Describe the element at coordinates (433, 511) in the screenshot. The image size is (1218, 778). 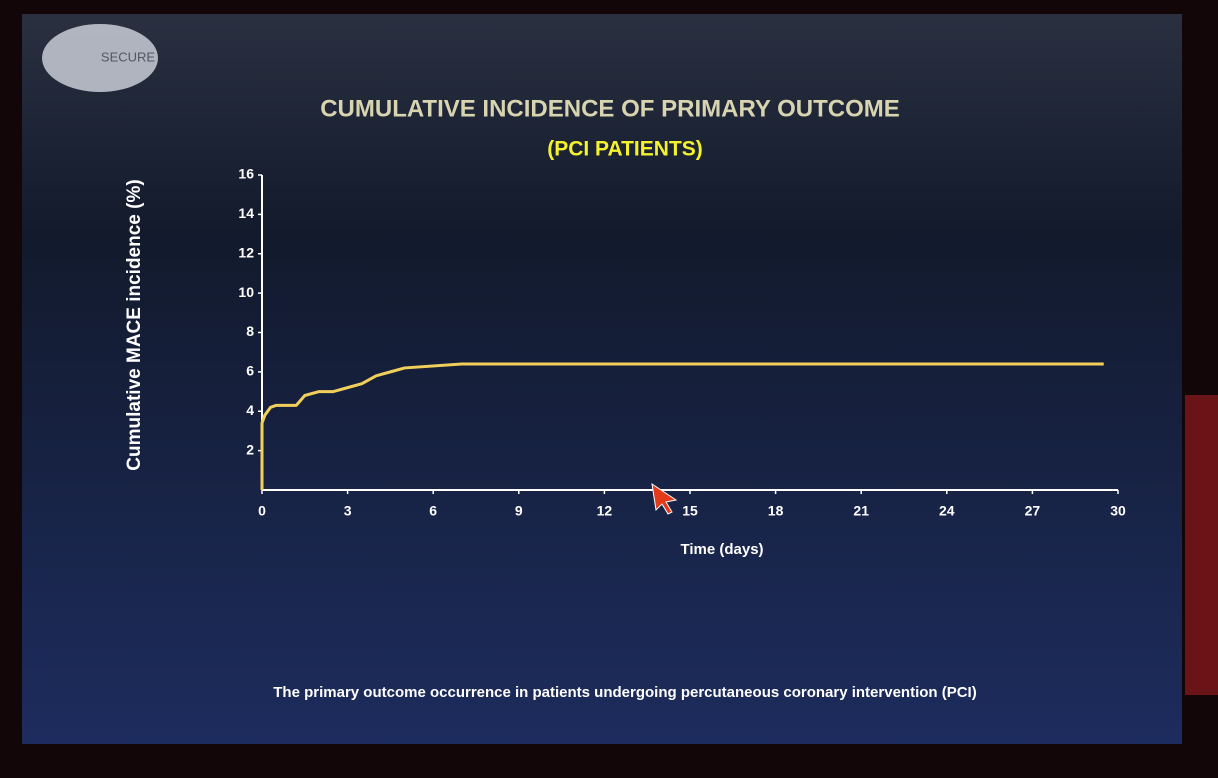
I see `x-tick-label: 6` at that location.